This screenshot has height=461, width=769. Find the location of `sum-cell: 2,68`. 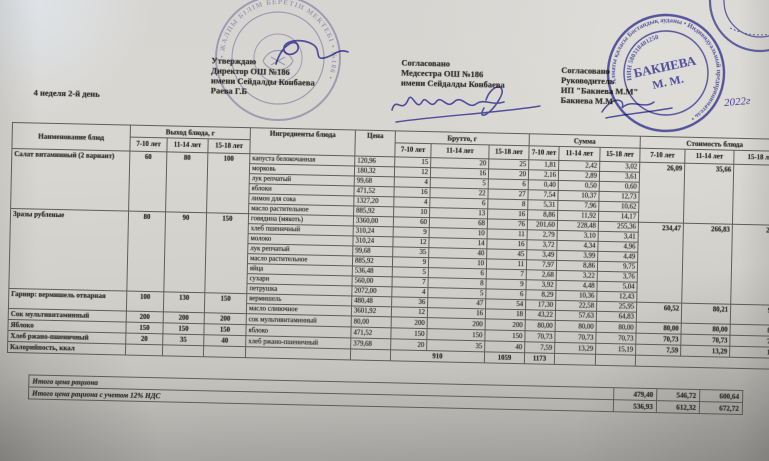

sum-cell: 2,68 is located at coordinates (541, 275).